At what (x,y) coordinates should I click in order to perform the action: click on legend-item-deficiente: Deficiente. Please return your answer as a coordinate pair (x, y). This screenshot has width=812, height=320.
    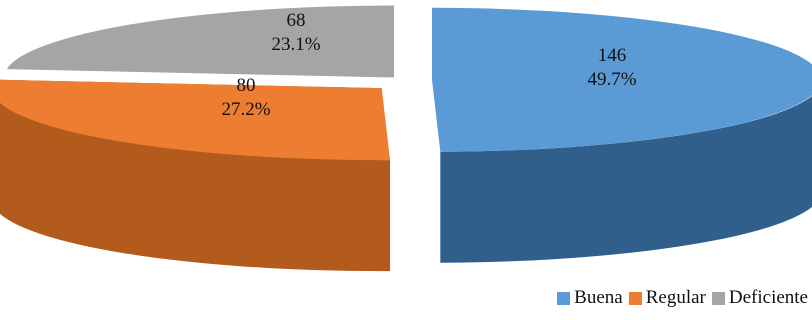
    Looking at the image, I should click on (759, 298).